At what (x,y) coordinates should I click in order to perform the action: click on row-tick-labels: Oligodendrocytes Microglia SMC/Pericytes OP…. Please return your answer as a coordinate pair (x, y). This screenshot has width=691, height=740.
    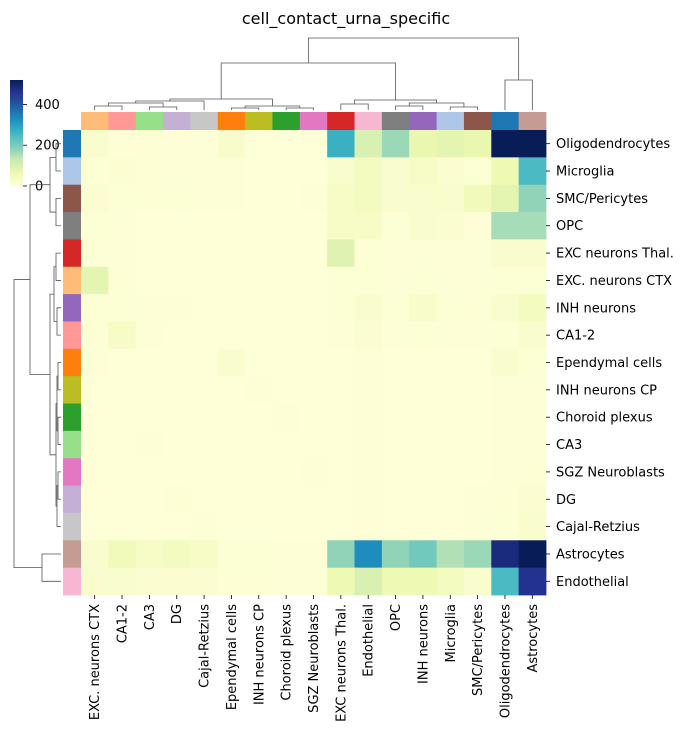
    Looking at the image, I should click on (610, 363).